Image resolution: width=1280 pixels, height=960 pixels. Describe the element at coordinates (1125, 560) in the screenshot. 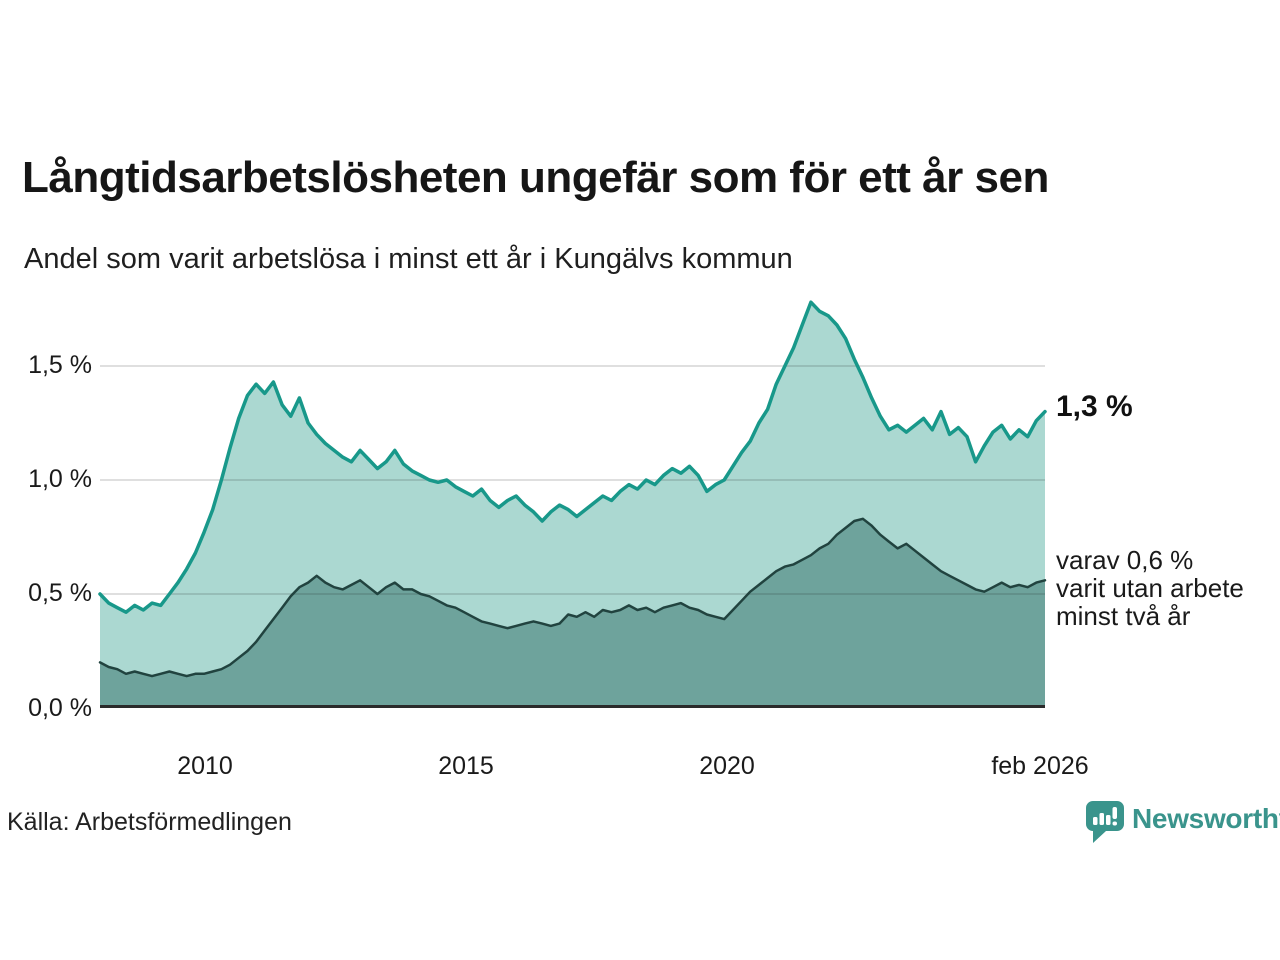

I see `note-line: varav 0,6 %` at that location.